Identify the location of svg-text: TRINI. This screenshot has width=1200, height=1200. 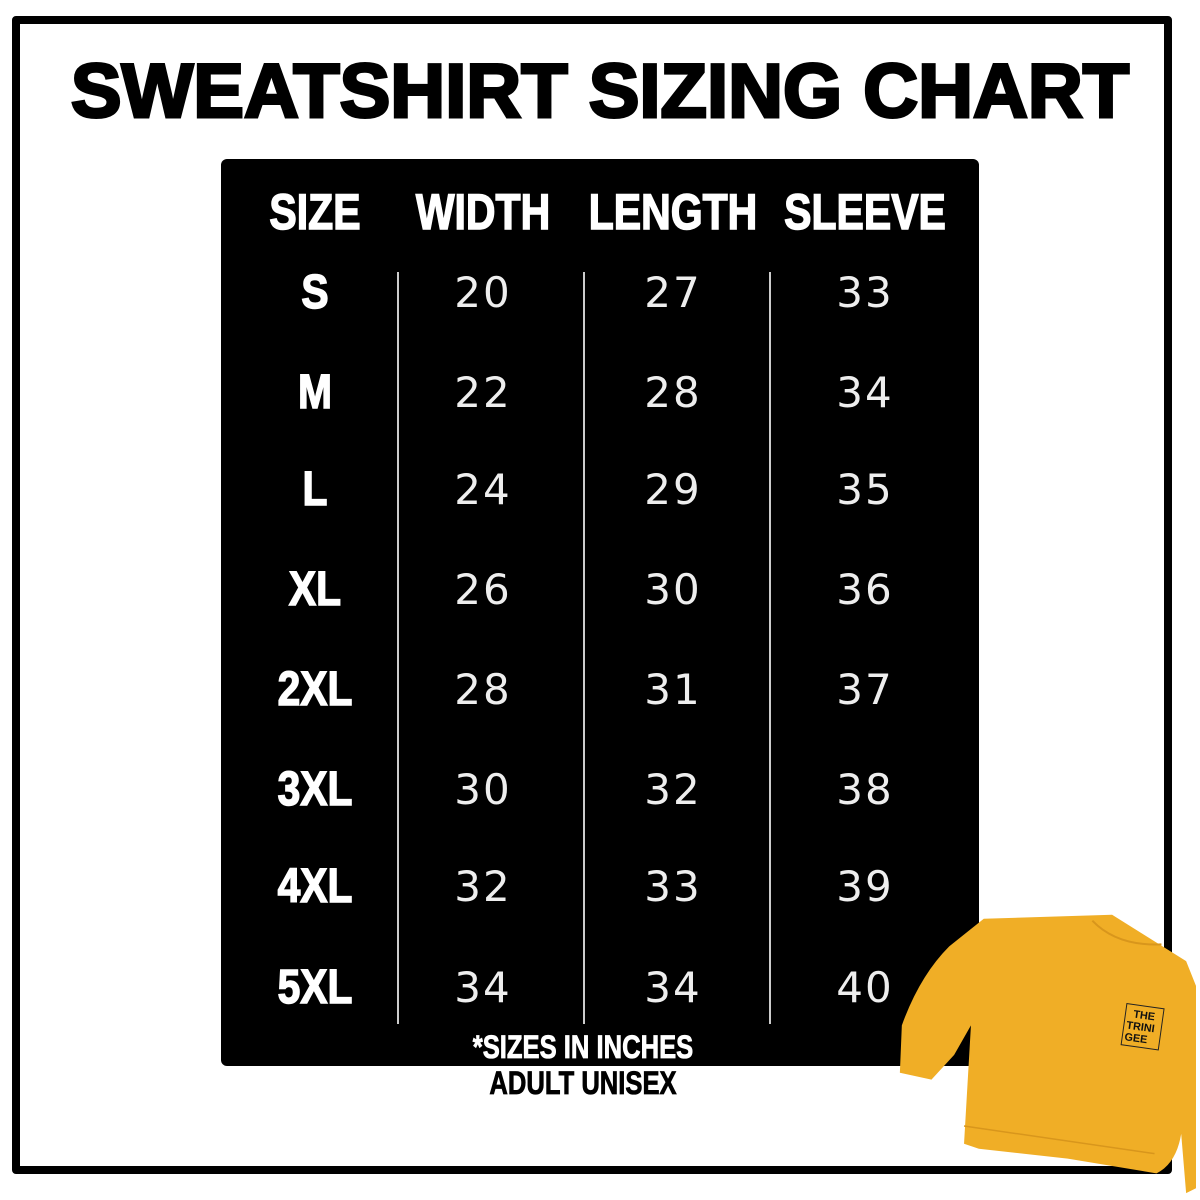
(1141, 1027).